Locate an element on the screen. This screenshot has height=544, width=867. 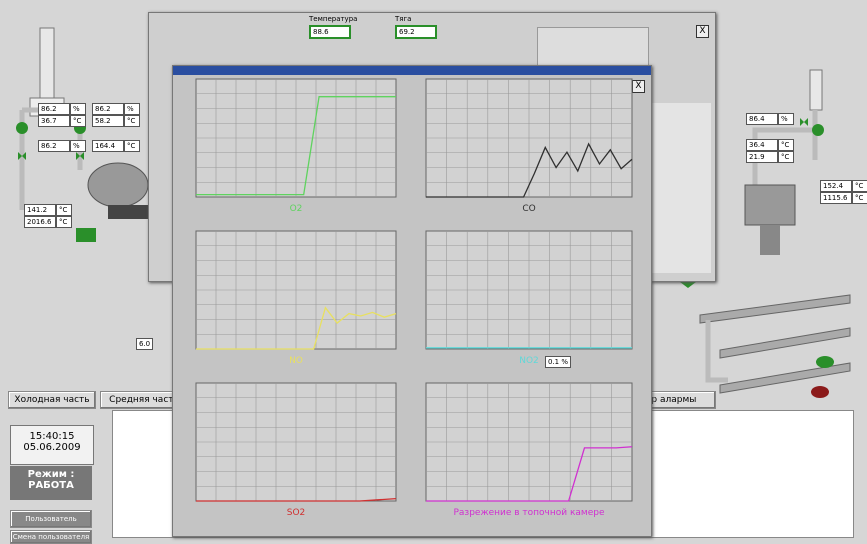
field-label: Температура is located at coordinates (333, 19).